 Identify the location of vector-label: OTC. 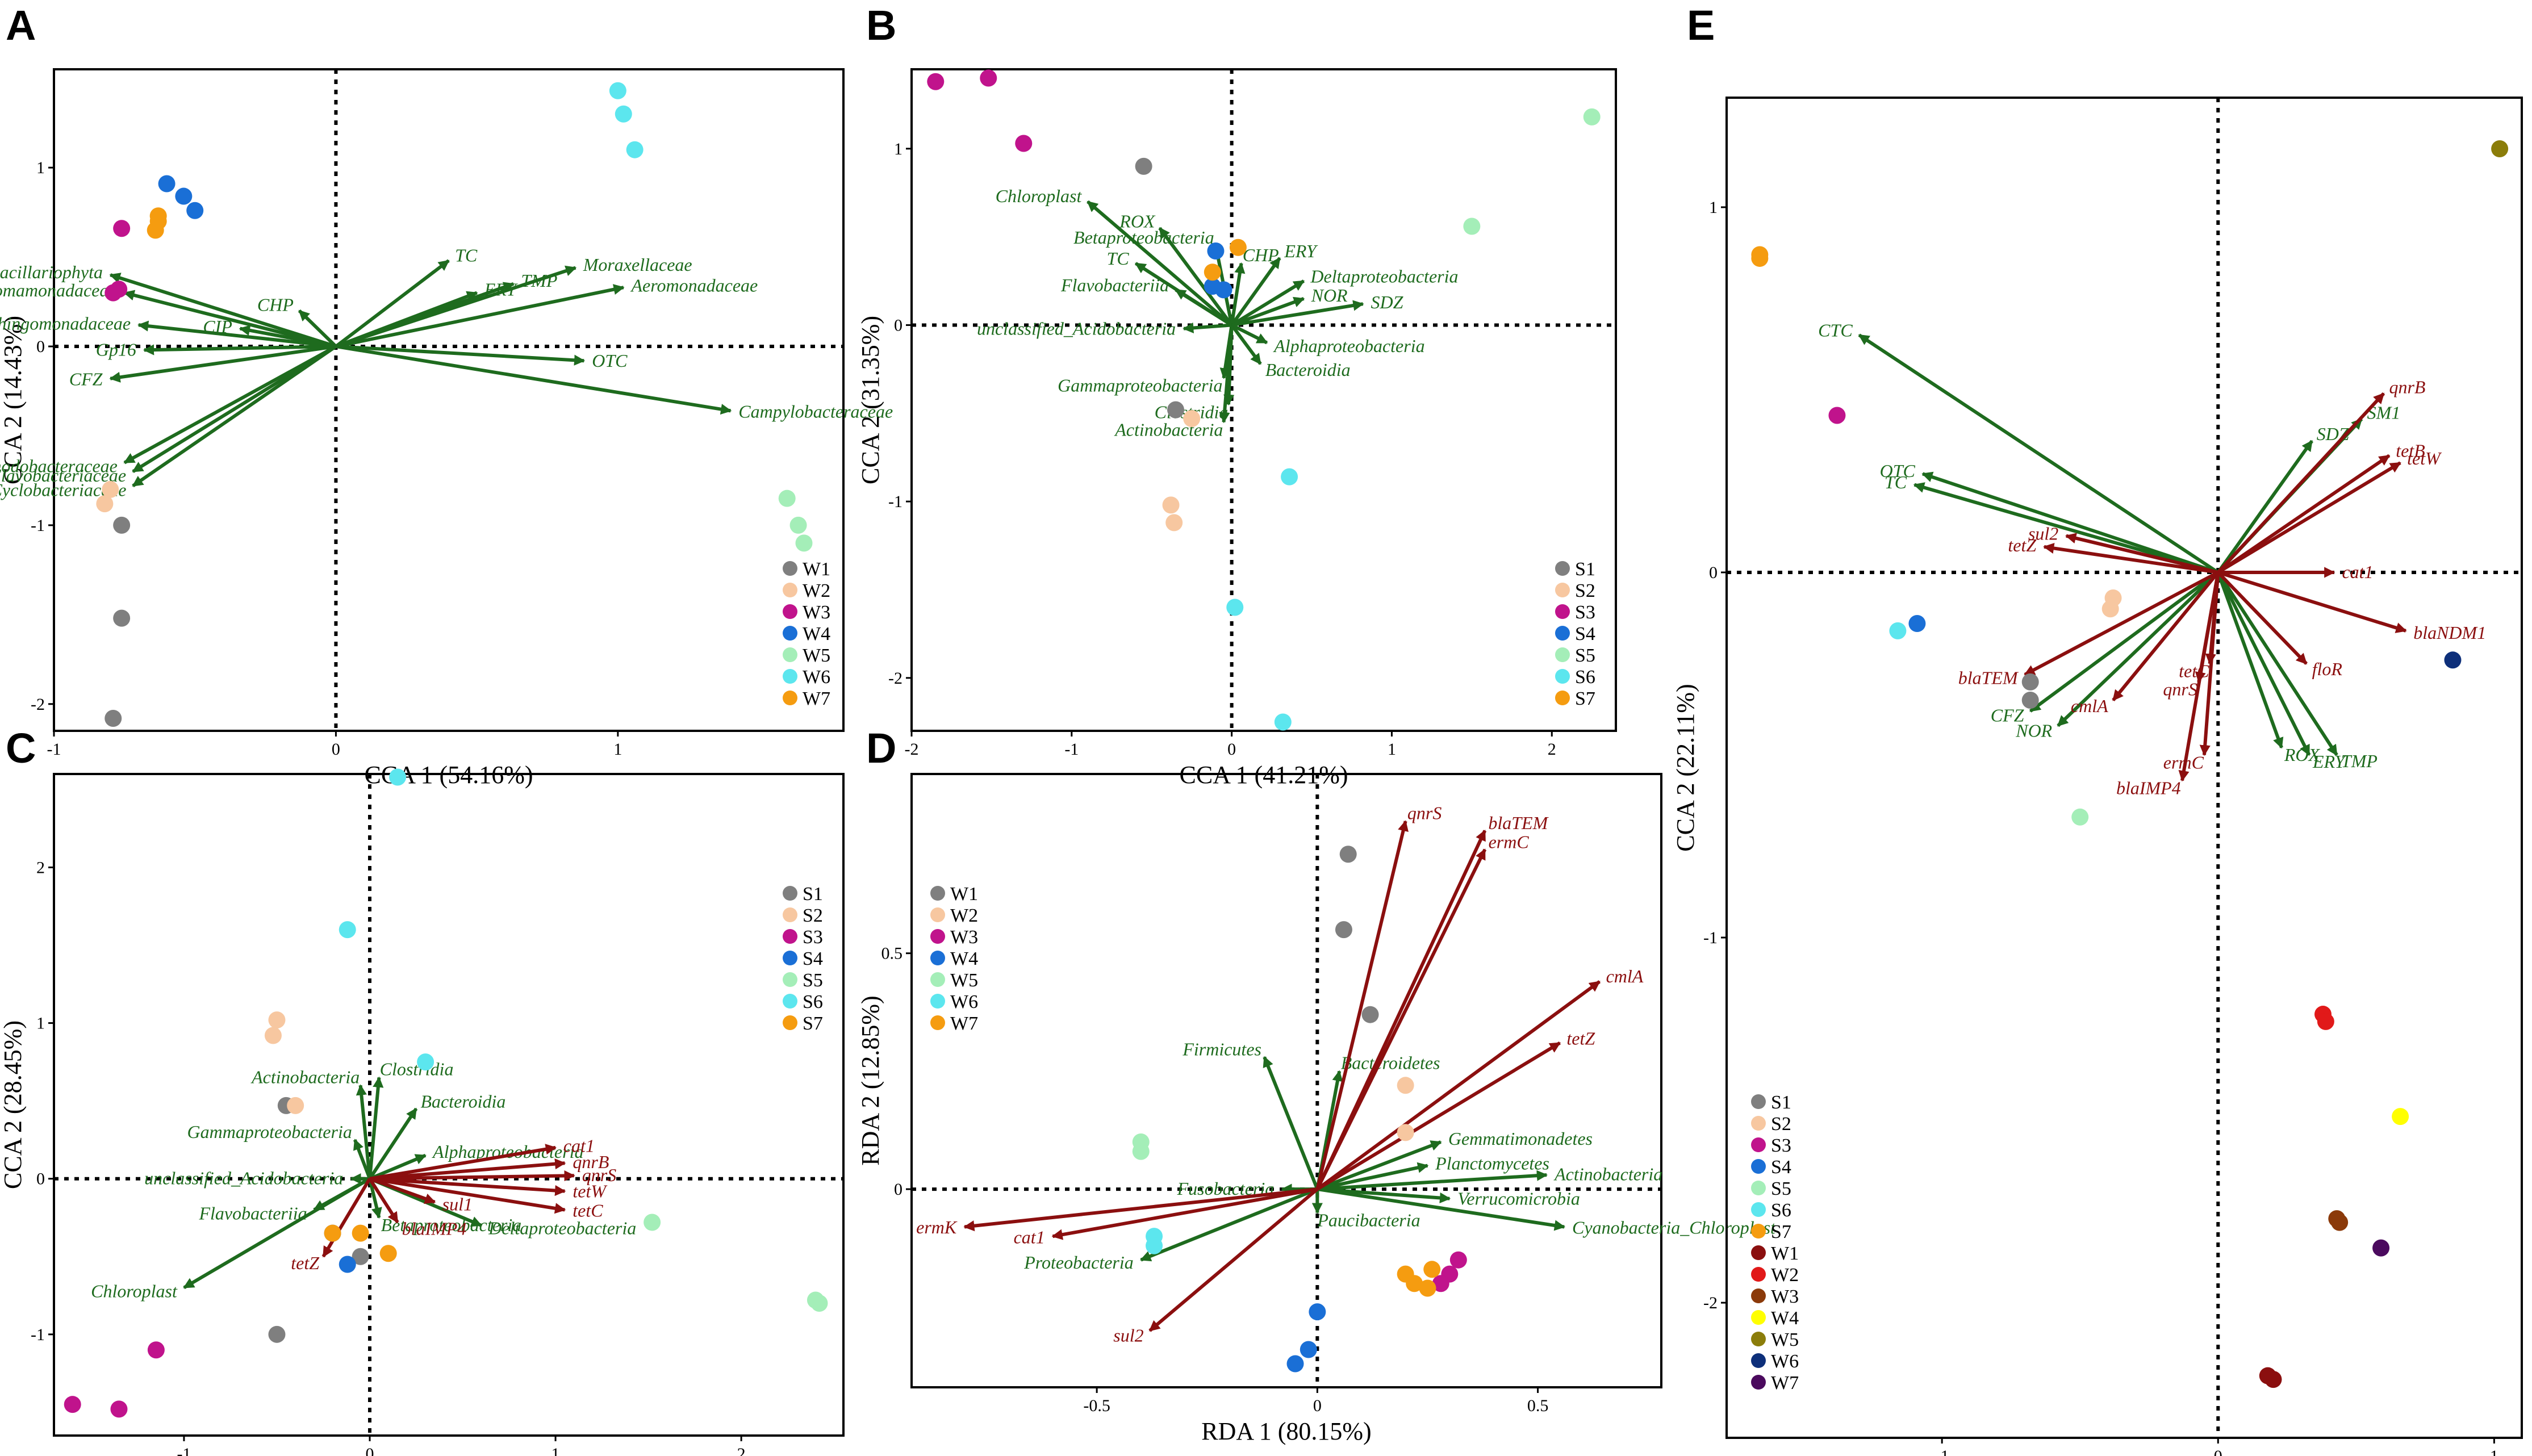
(1898, 471).